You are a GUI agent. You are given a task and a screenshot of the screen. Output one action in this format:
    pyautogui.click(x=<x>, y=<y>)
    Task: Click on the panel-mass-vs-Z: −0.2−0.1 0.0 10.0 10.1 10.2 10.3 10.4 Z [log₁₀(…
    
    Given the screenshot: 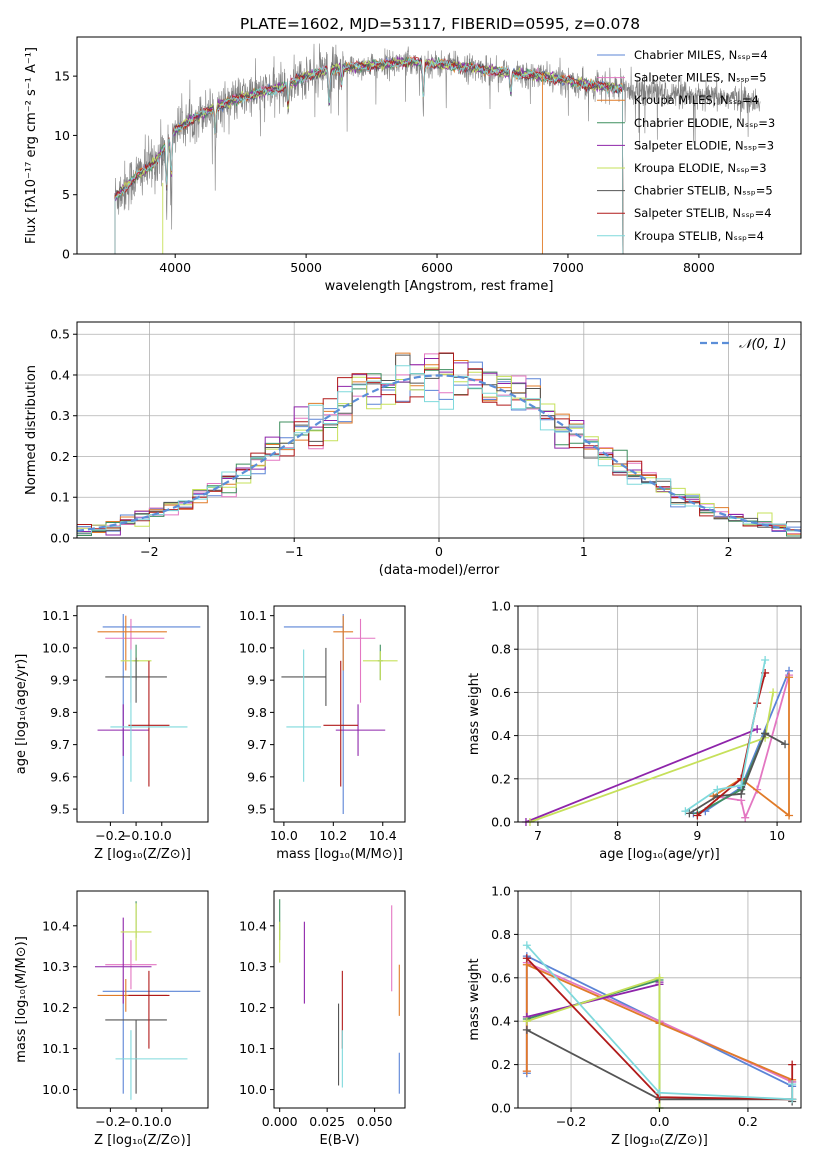 What is the action you would take?
    pyautogui.click(x=111, y=1019)
    